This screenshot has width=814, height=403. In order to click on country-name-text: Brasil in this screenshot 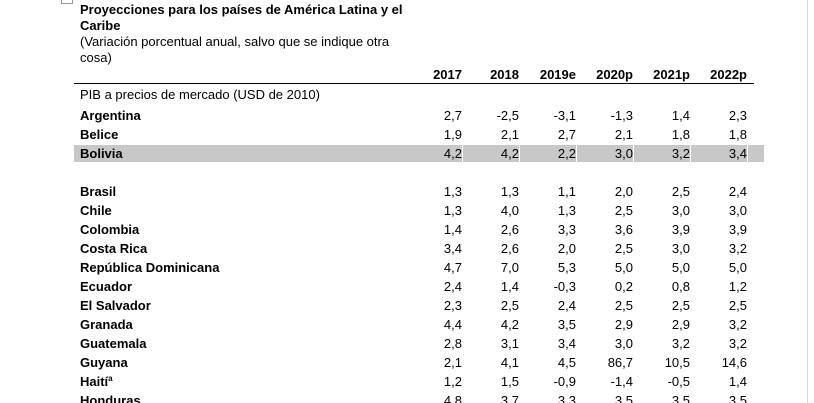, I will do `click(98, 191)`.